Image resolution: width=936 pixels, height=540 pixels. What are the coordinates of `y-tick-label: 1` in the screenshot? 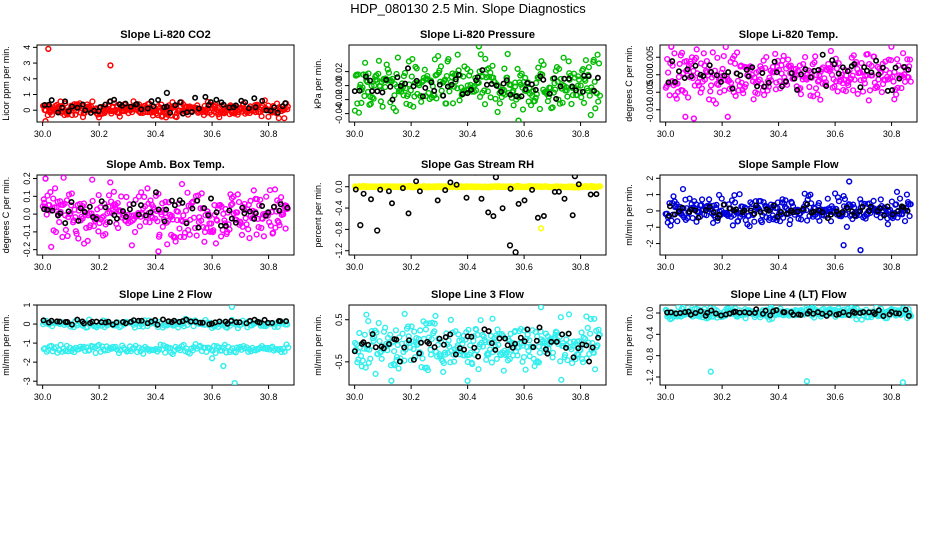 It's located at (27, 304).